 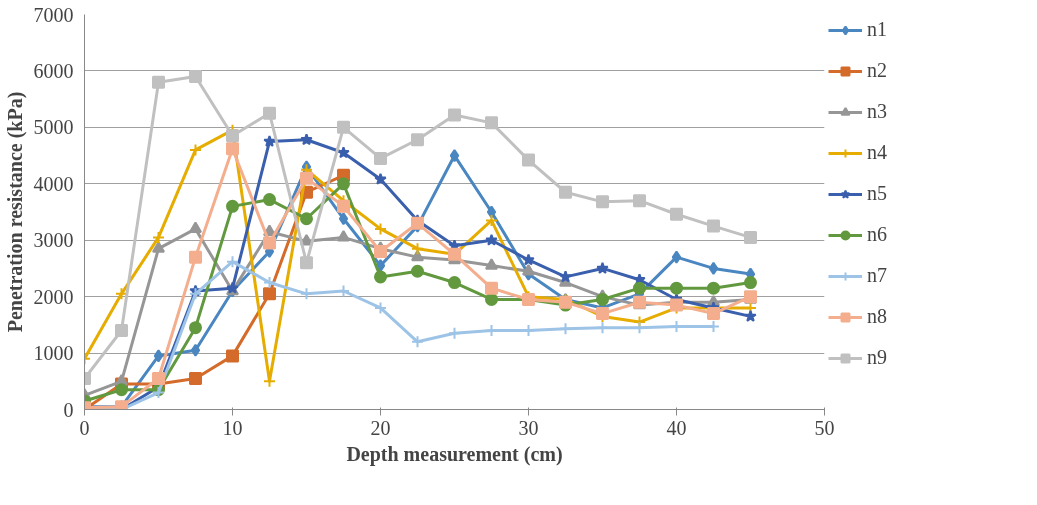 I want to click on legend-label: n8, so click(x=877, y=316).